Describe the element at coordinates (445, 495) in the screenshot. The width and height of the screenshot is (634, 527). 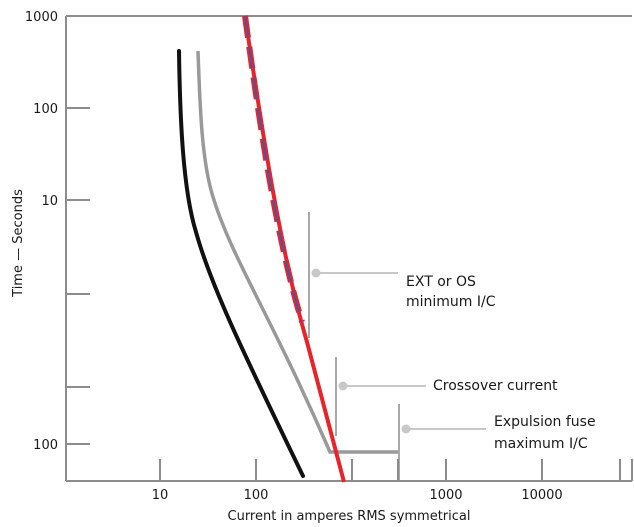
I see `x-tick-label: 1000` at that location.